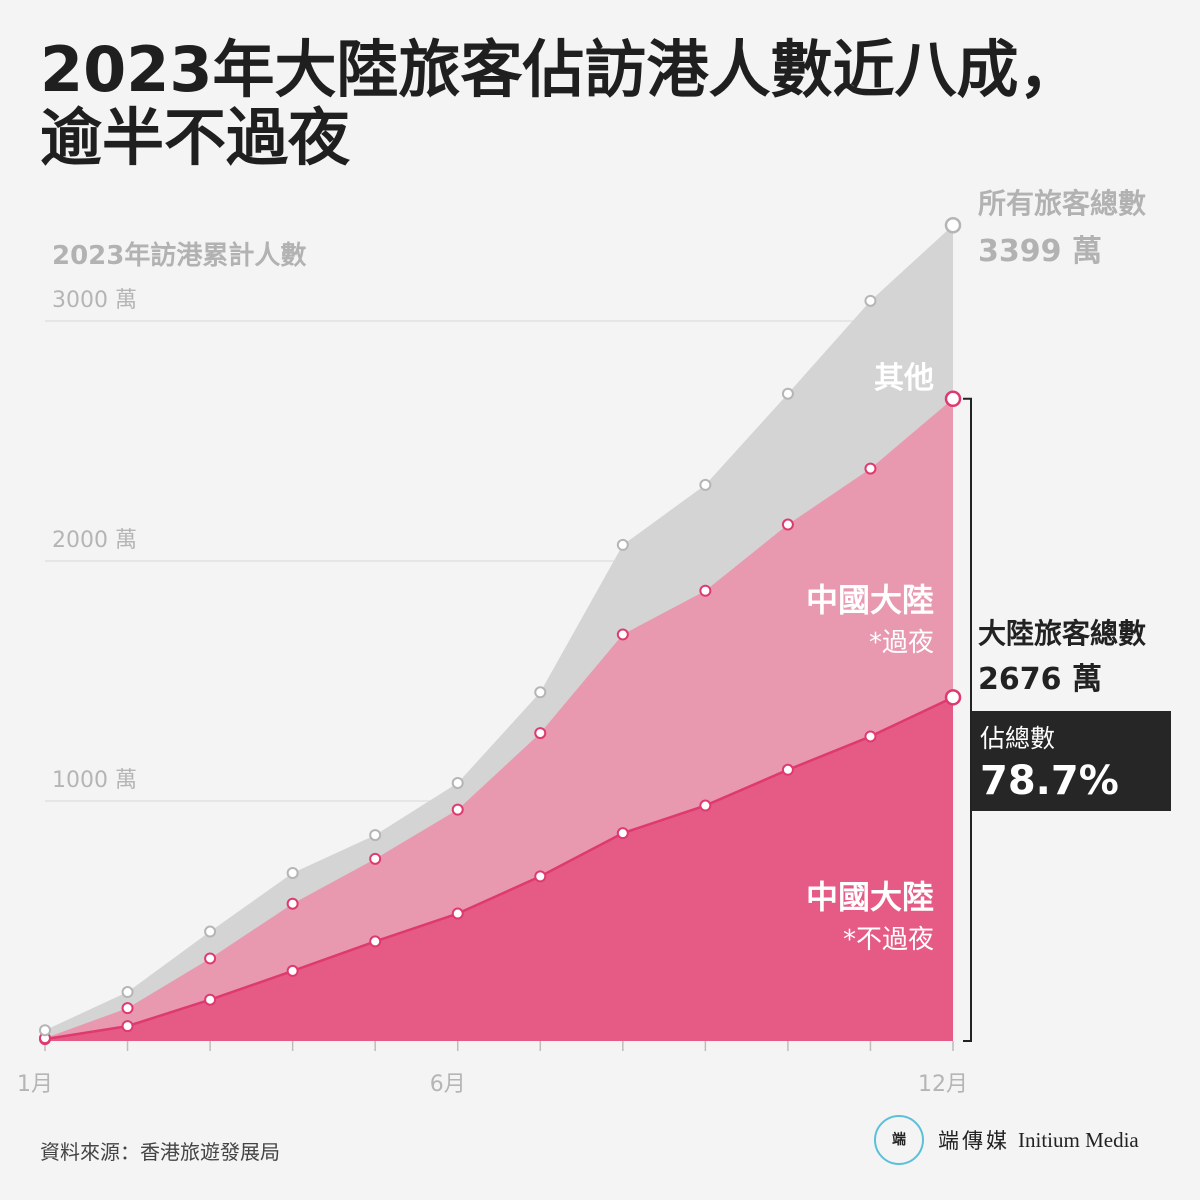  I want to click on y-tick-label-1000: 1000 萬, so click(94, 780).